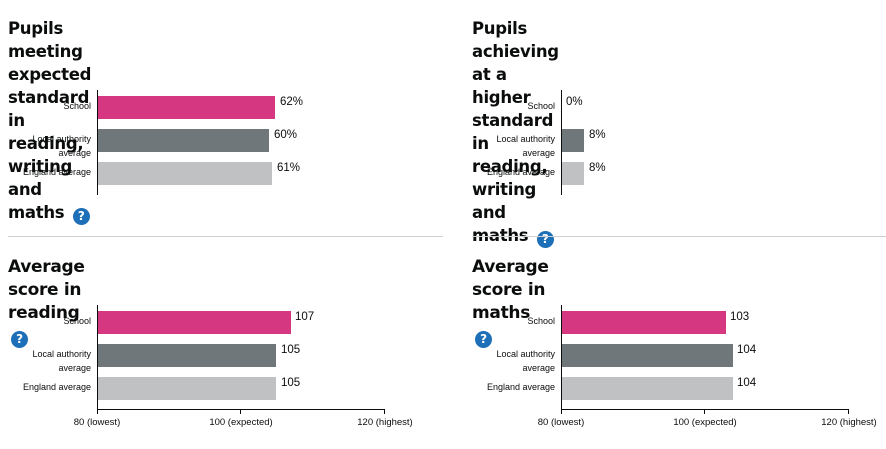 Image resolution: width=886 pixels, height=449 pixels. I want to click on title-text: Average score in maths, so click(510, 290).